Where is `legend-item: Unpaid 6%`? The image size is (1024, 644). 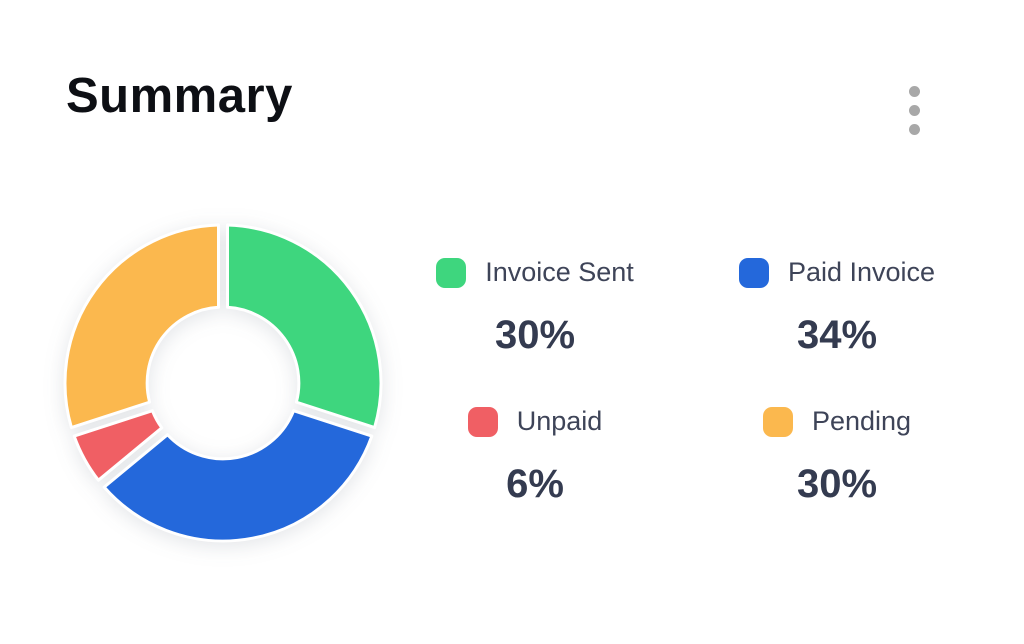 legend-item: Unpaid 6% is located at coordinates (535, 455).